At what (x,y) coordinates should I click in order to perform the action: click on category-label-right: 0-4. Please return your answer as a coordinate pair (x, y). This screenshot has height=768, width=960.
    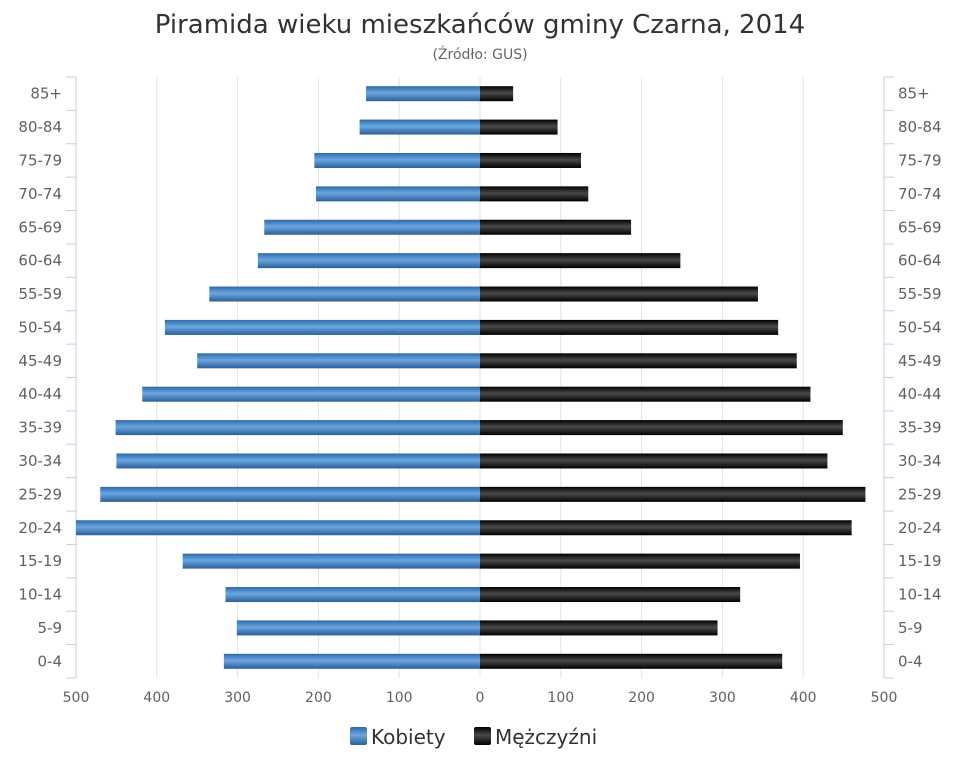
    Looking at the image, I should click on (910, 661).